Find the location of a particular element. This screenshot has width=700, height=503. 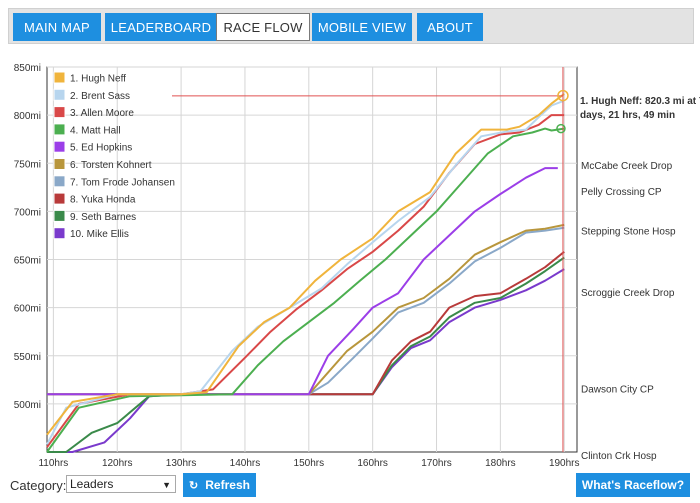

raceflow-label: What's Raceflow? is located at coordinates (633, 485).